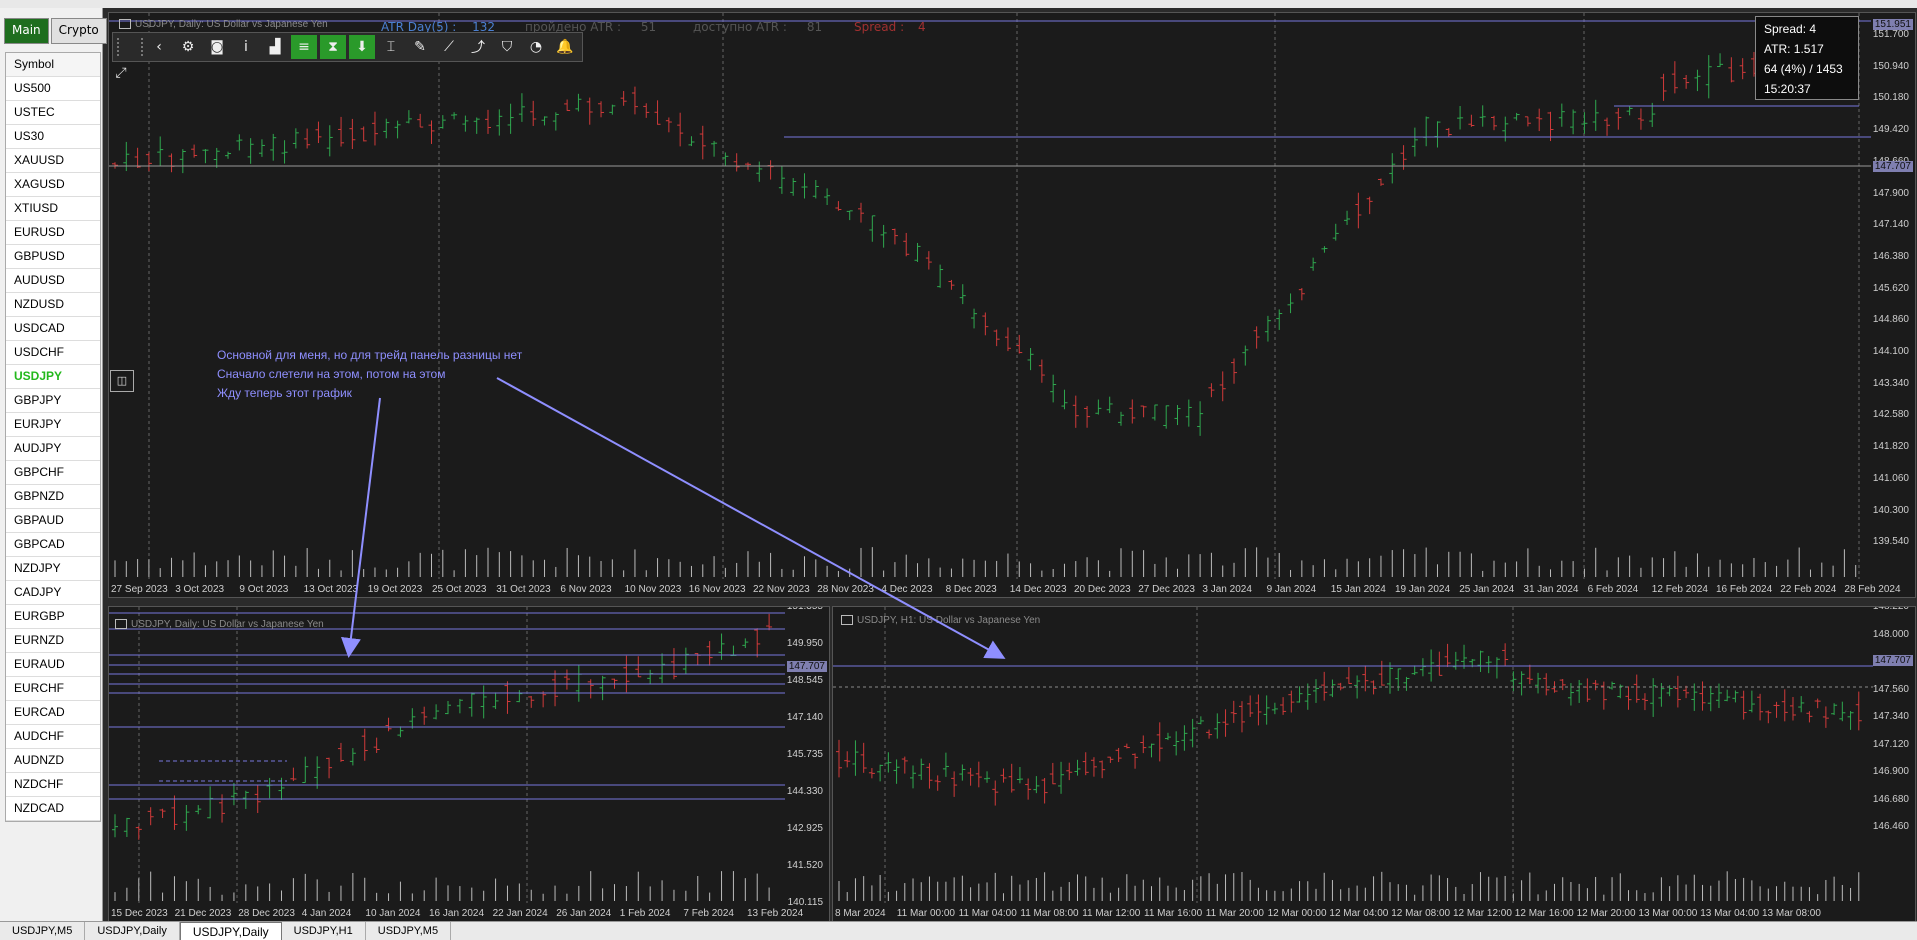 The width and height of the screenshot is (1917, 940). What do you see at coordinates (536, 47) in the screenshot?
I see `pie-icon: ◔` at bounding box center [536, 47].